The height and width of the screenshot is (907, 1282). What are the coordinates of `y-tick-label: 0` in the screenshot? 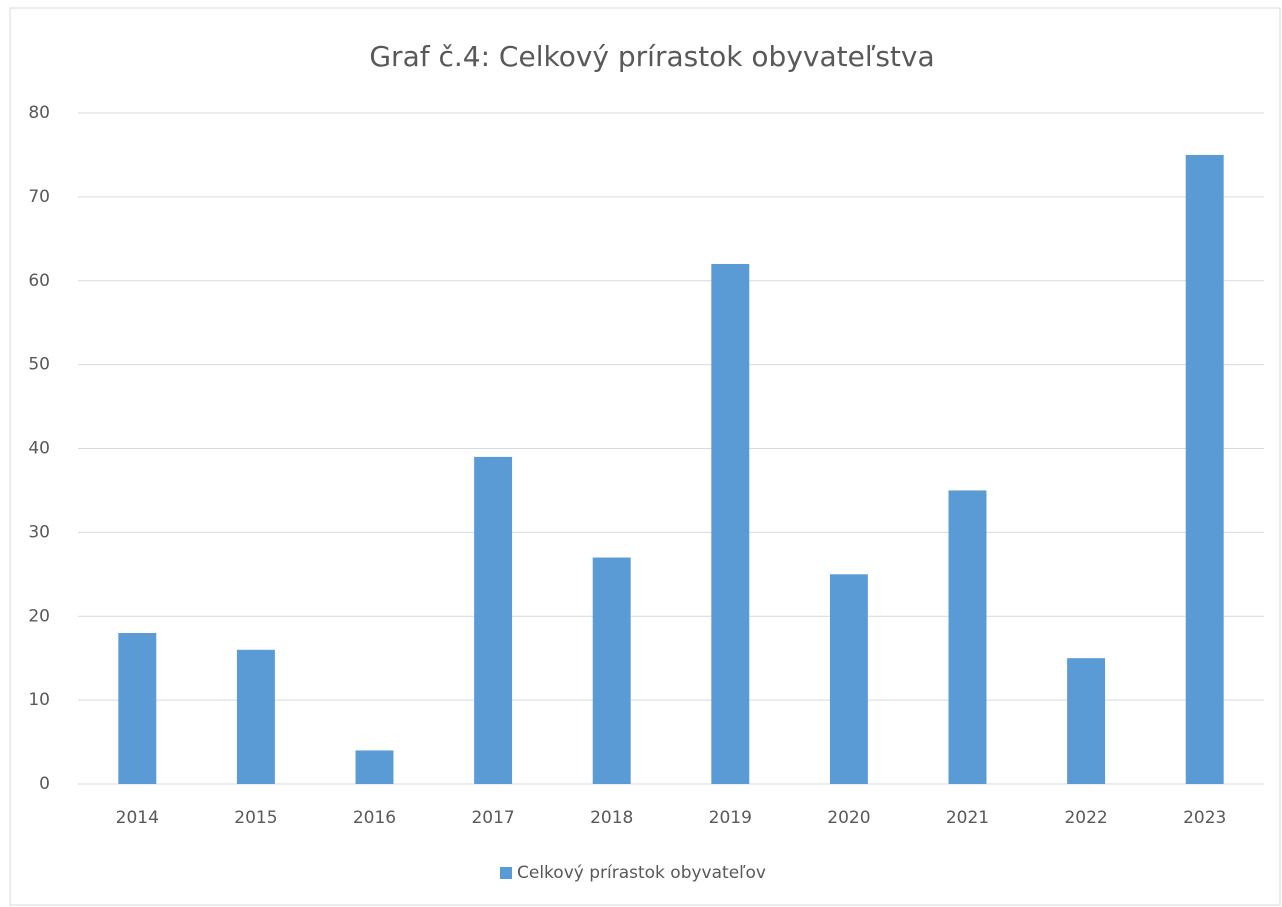 It's located at (44, 784).